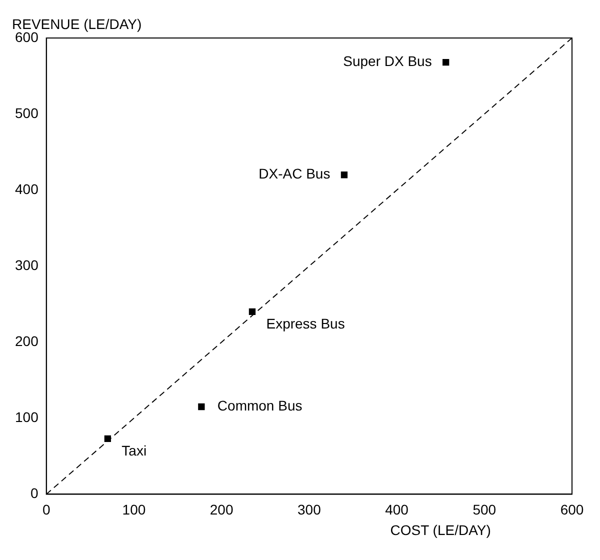 The width and height of the screenshot is (600, 560). Describe the element at coordinates (294, 174) in the screenshot. I see `annotation: DX-AC Bus` at that location.